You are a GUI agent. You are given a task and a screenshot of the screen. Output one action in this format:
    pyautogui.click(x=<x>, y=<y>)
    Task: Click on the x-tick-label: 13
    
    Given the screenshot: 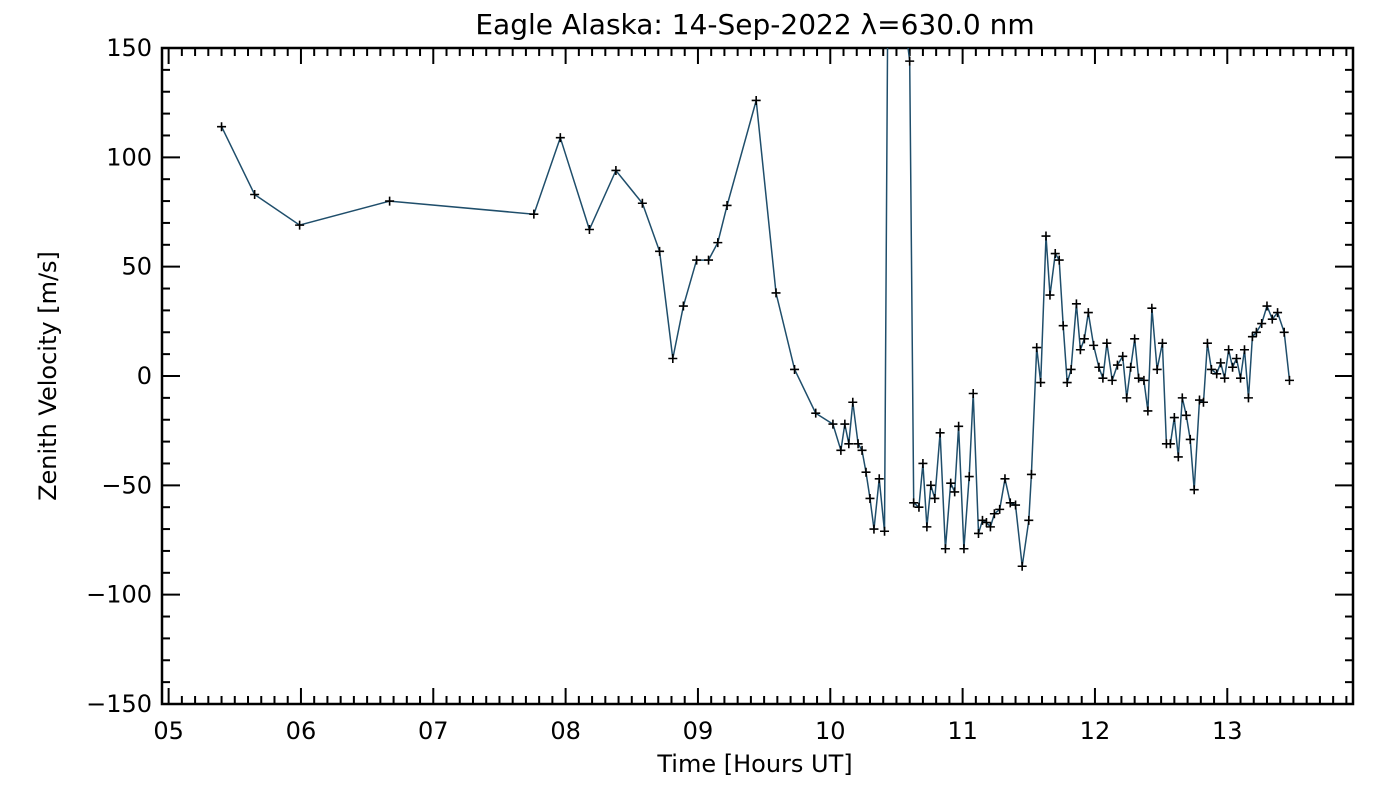 What is the action you would take?
    pyautogui.click(x=1227, y=731)
    